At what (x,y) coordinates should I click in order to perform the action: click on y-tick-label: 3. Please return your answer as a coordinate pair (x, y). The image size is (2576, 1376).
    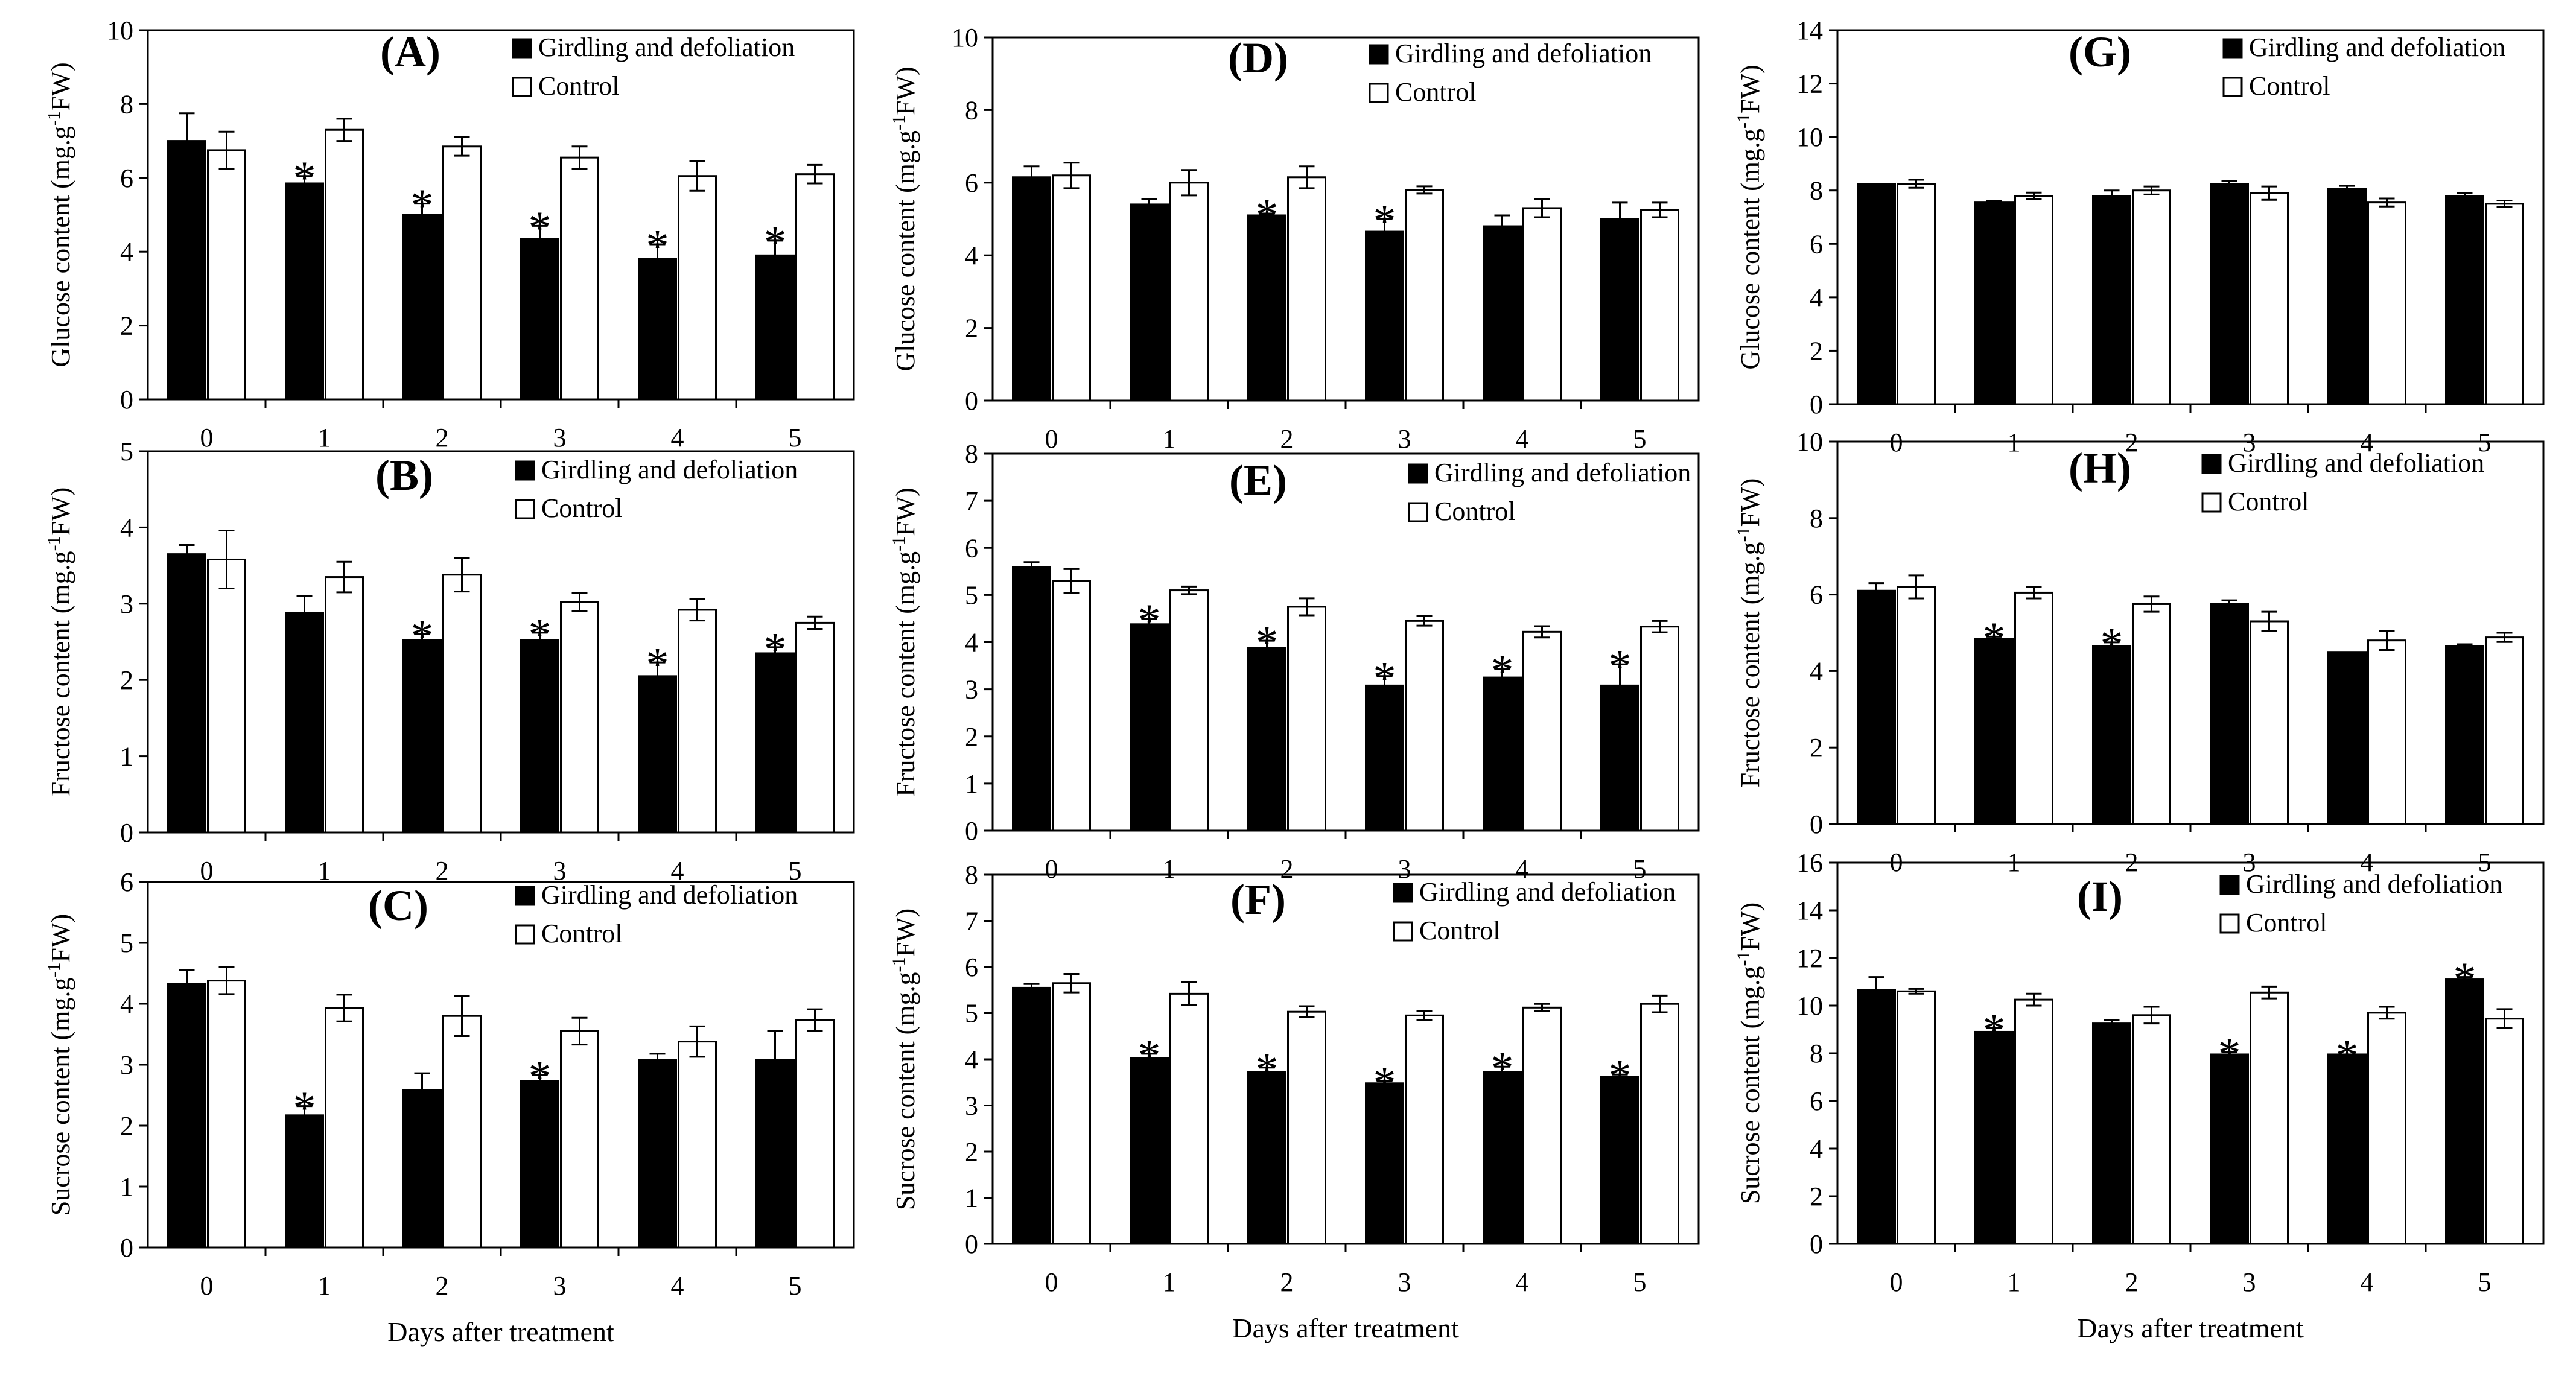
    Looking at the image, I should click on (127, 1065).